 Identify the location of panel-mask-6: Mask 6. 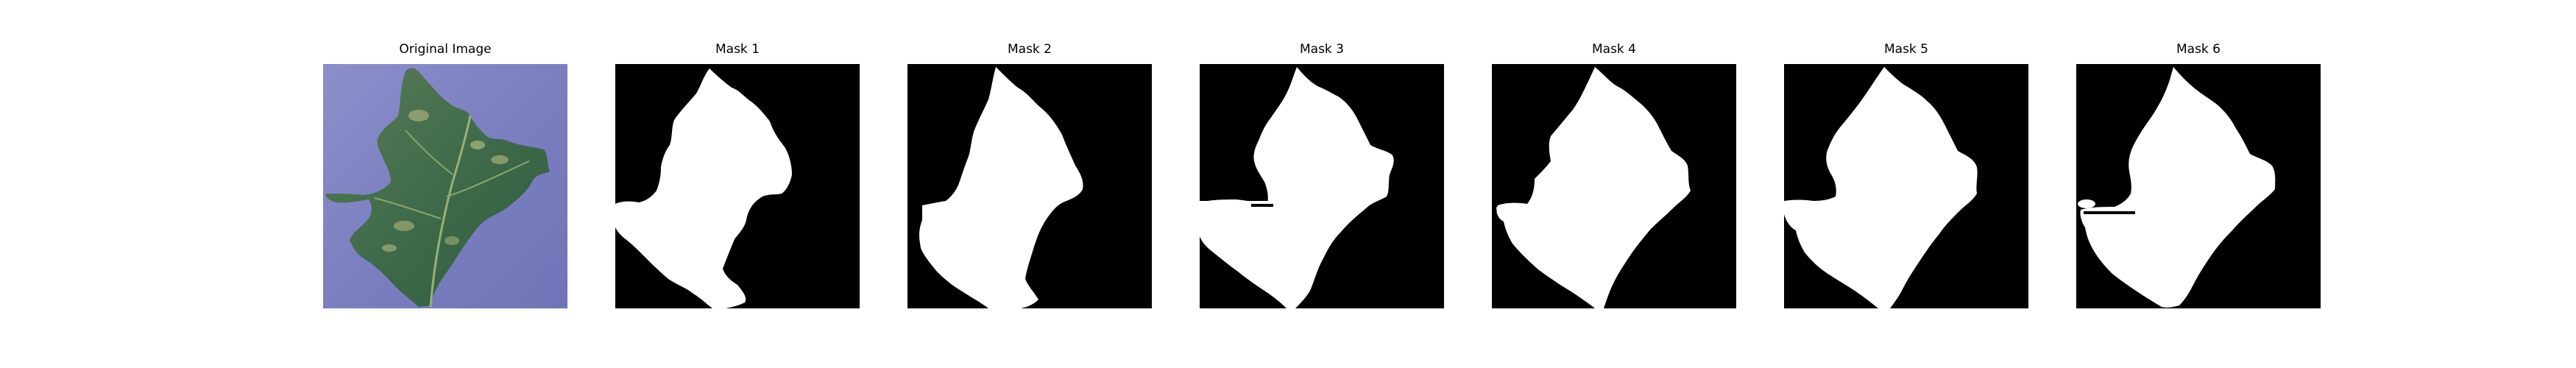
(2198, 178).